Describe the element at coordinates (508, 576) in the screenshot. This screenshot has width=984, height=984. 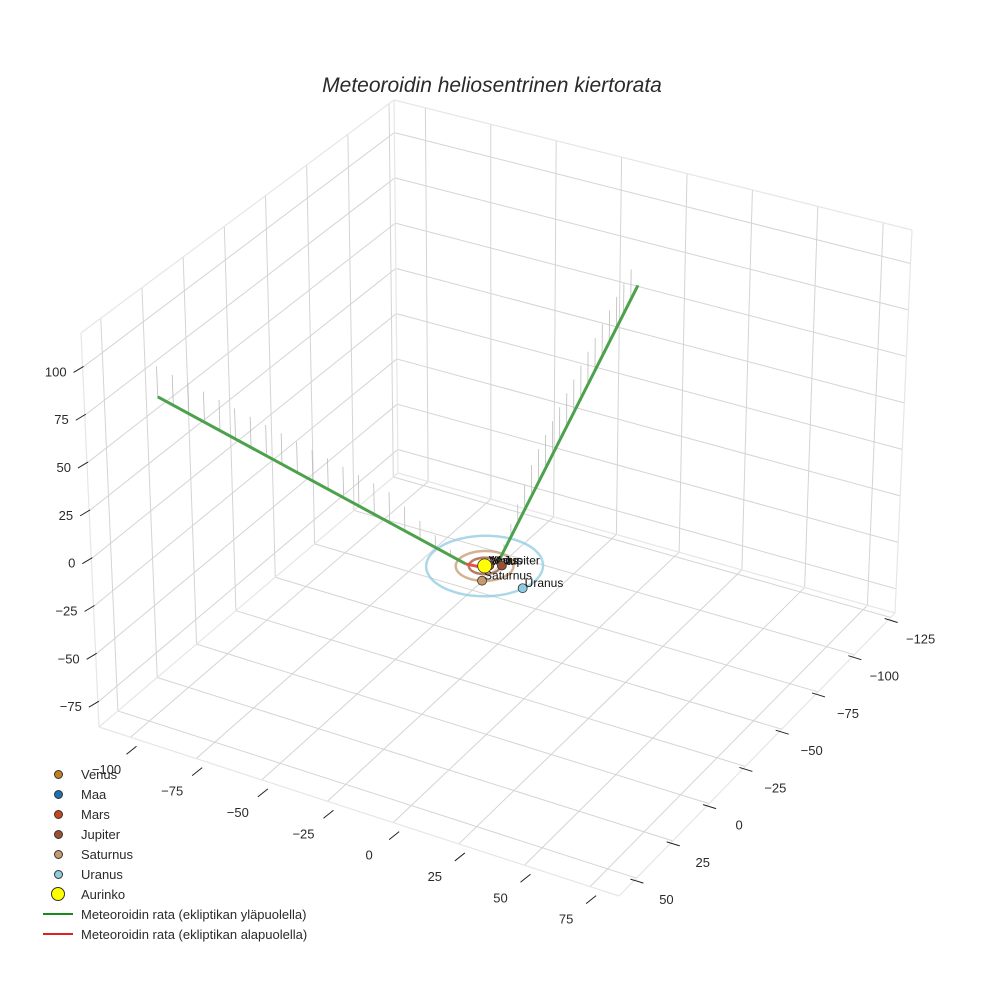
I see `planet-label-saturnus: Saturnus` at that location.